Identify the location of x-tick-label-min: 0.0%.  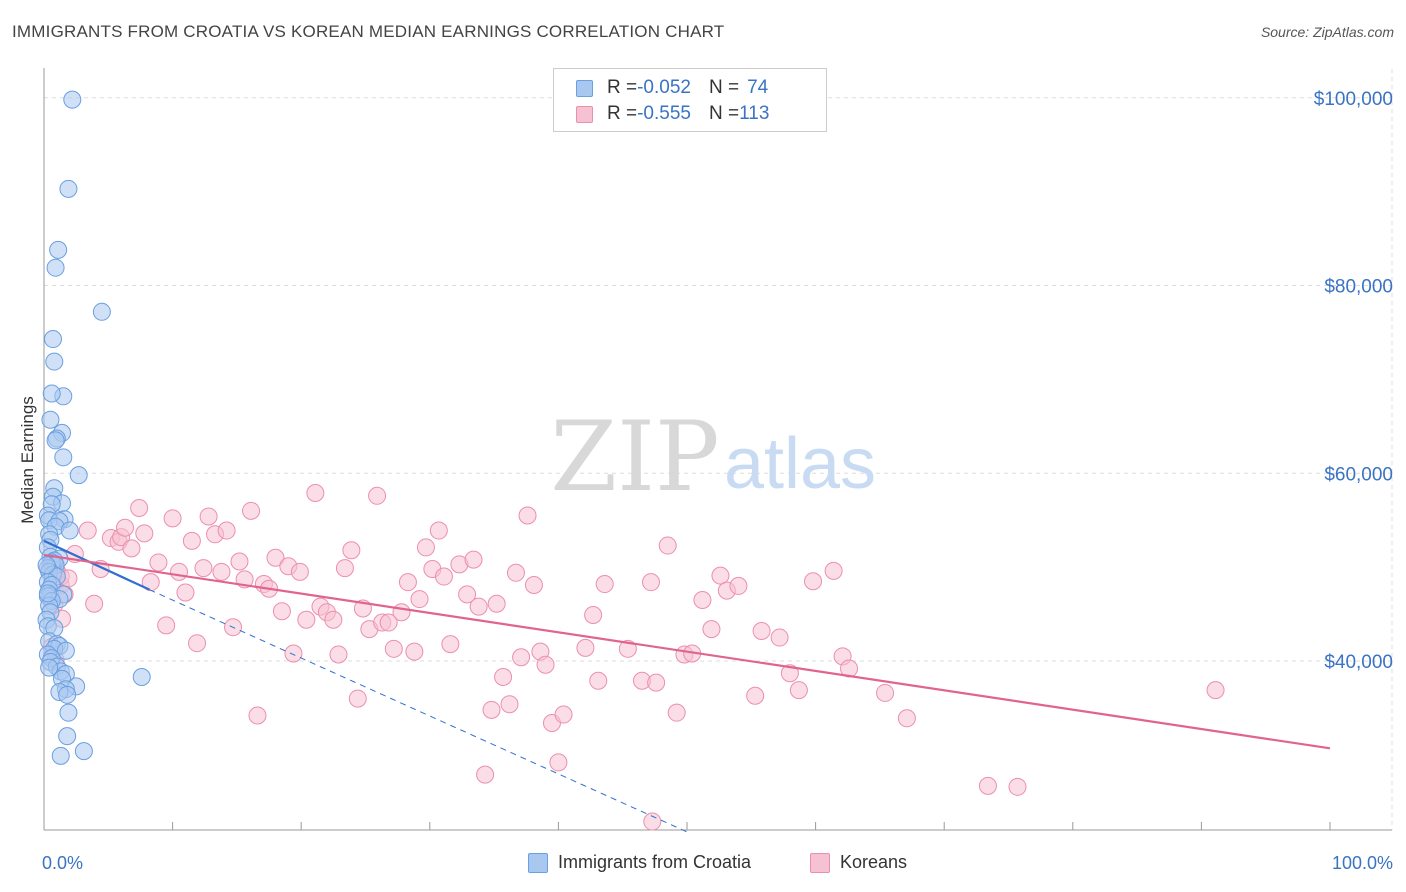
(62, 863).